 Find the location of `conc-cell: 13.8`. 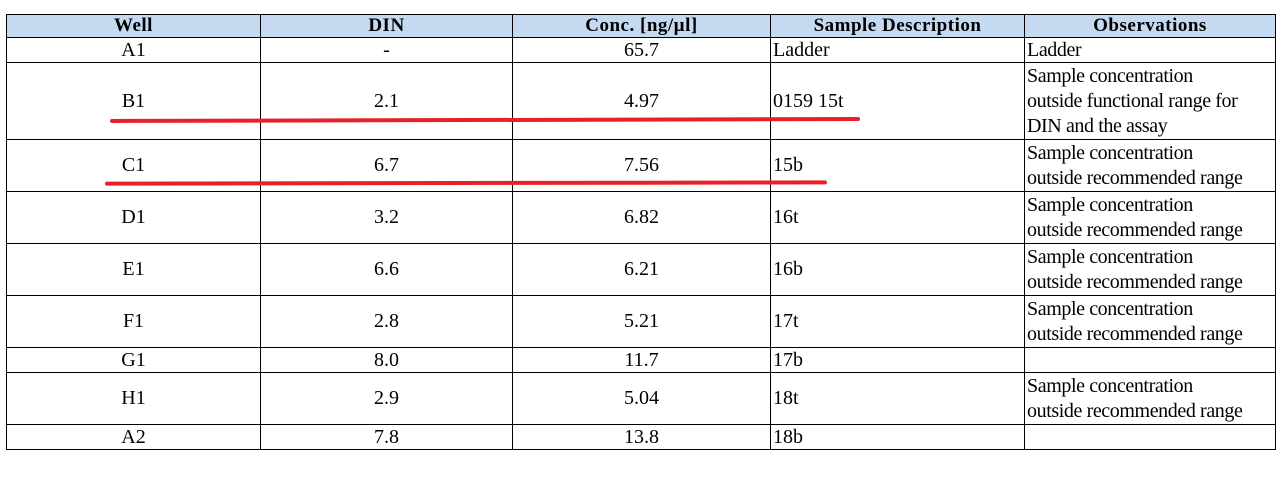

conc-cell: 13.8 is located at coordinates (641, 437).